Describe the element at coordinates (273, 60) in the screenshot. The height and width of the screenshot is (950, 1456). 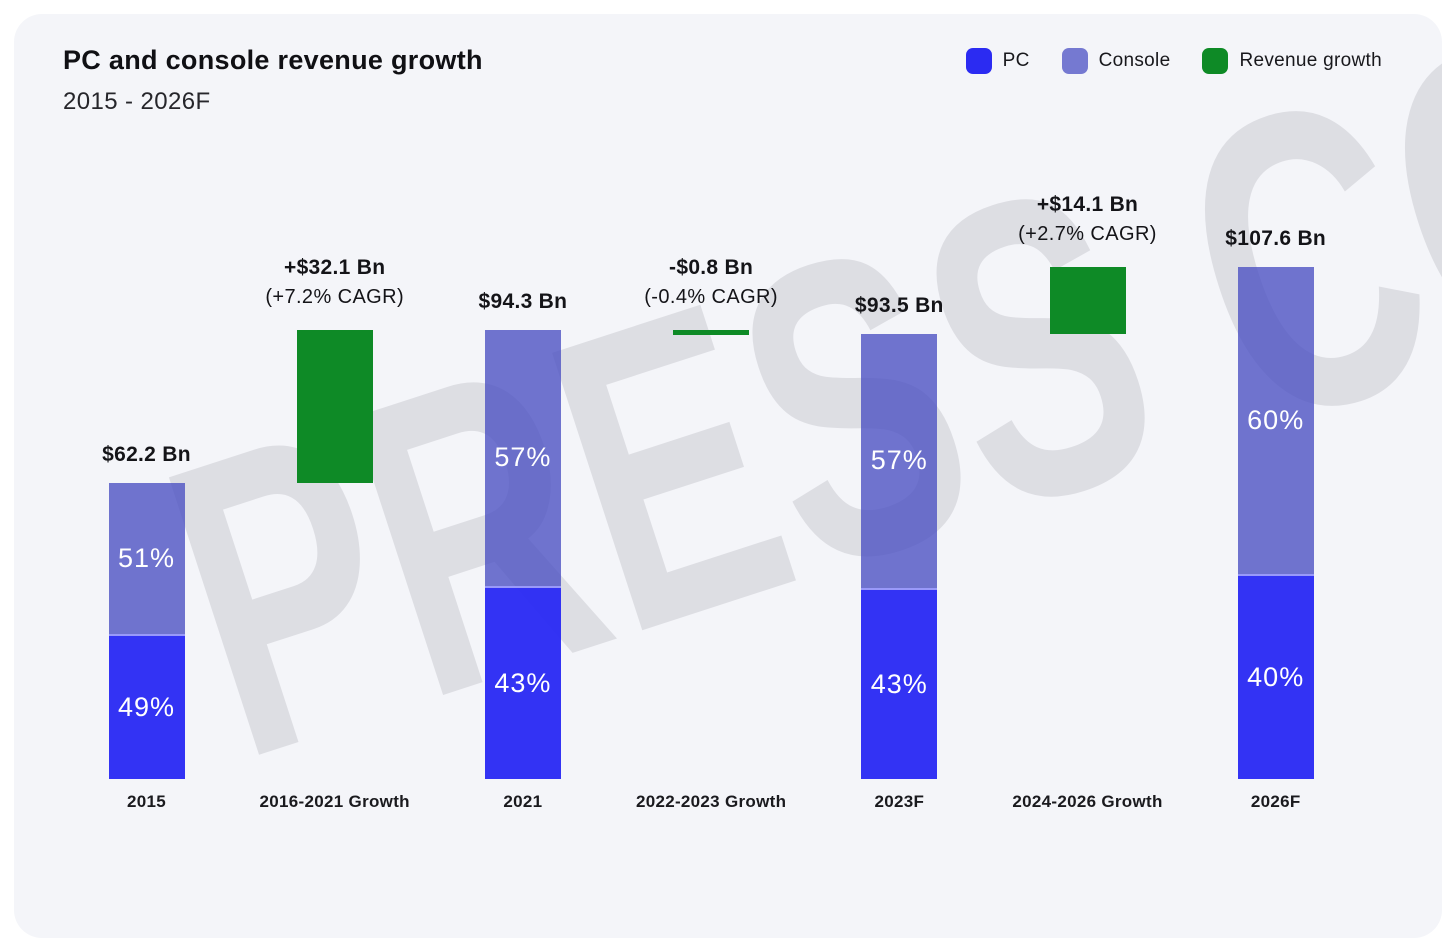
I see `chart-title: PC and console revenue growth` at that location.